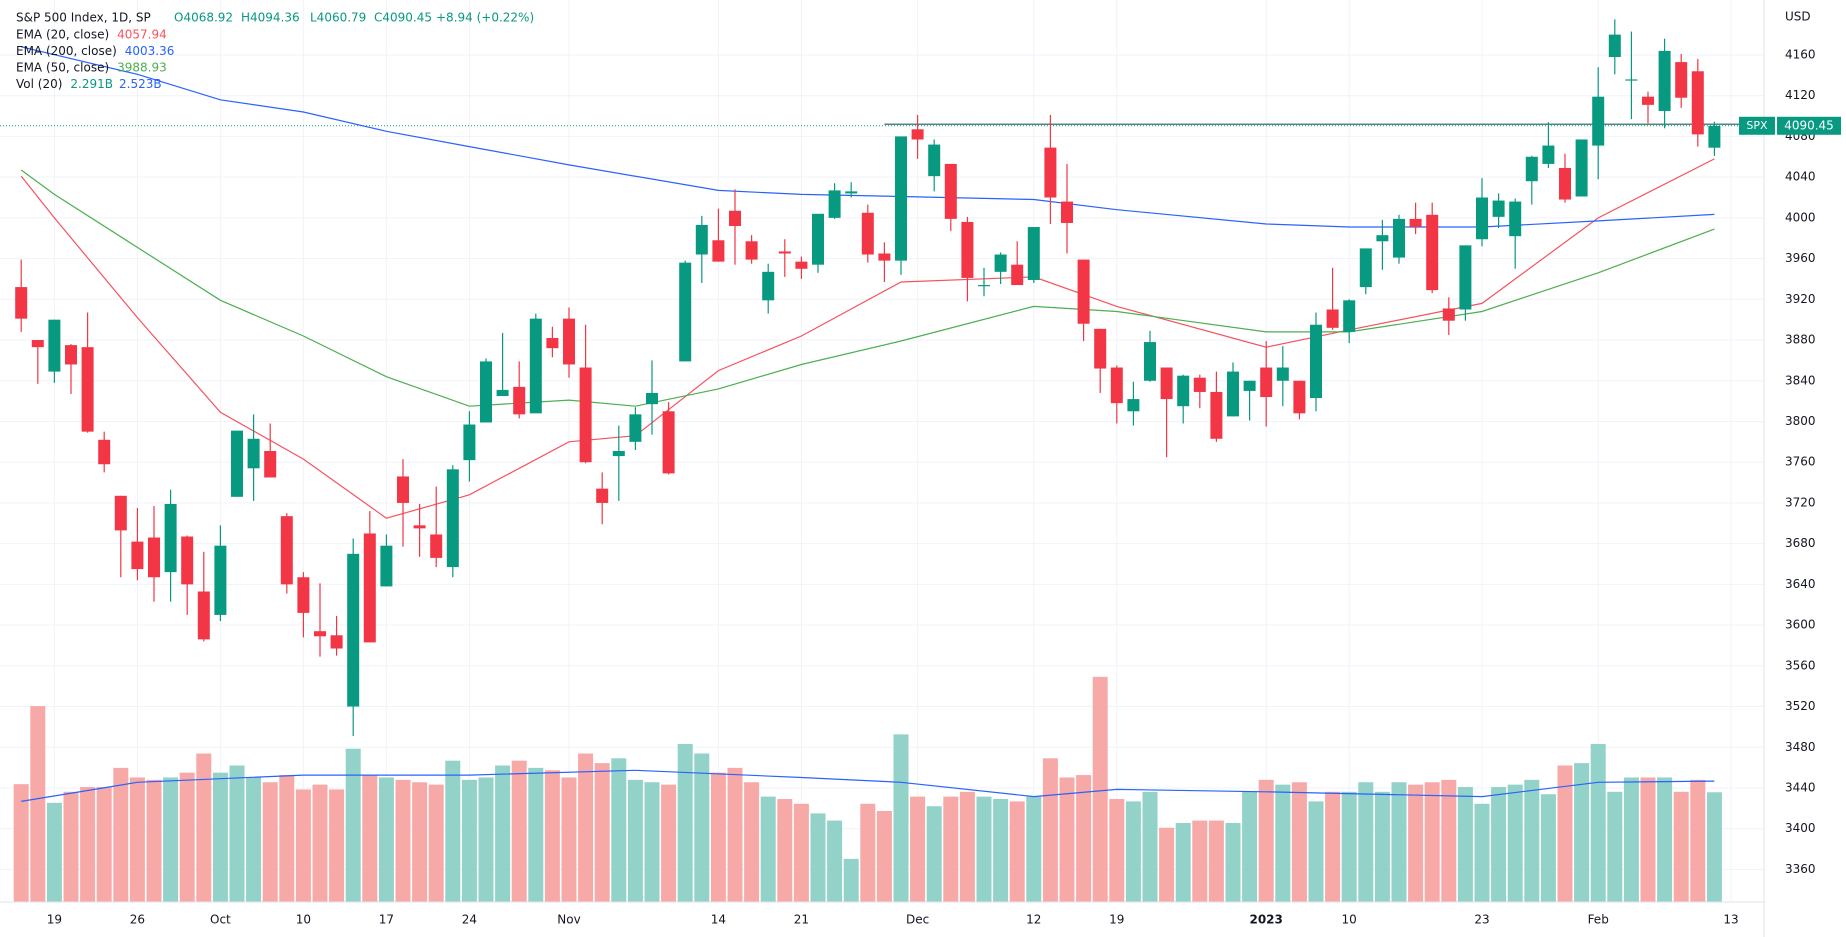 The width and height of the screenshot is (1846, 937). Describe the element at coordinates (1800, 706) in the screenshot. I see `y-tick-label: 3520` at that location.